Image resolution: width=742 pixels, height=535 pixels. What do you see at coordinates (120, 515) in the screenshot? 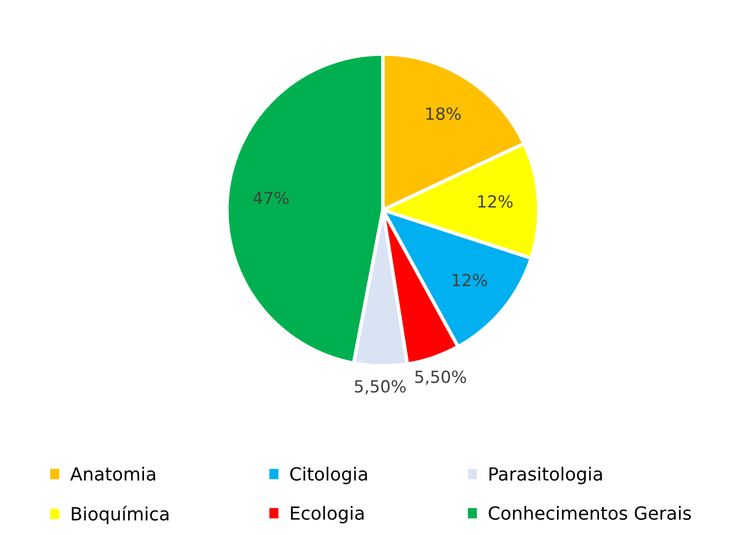
I see `legend-label: Bioquímica` at bounding box center [120, 515].